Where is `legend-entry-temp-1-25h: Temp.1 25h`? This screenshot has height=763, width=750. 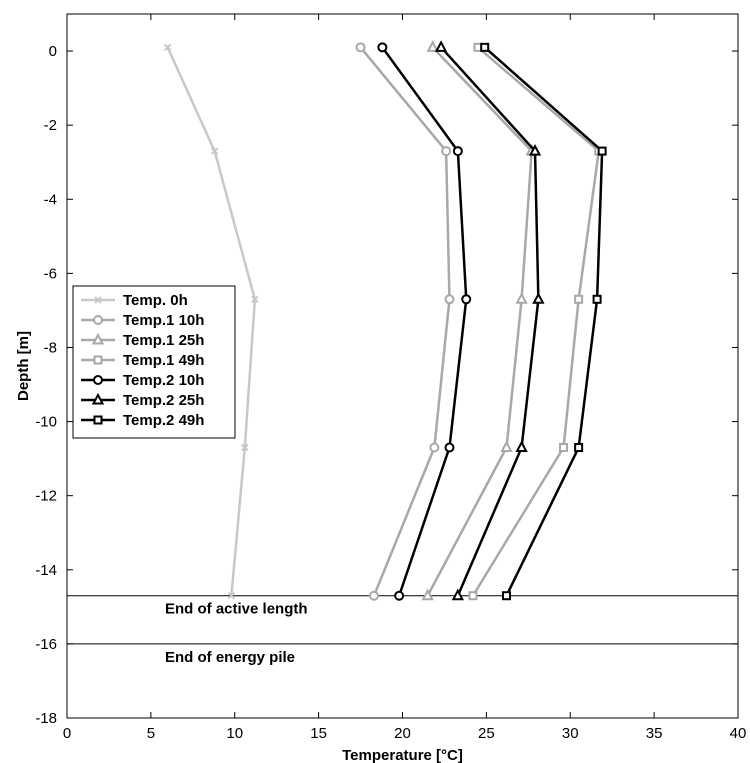 legend-entry-temp-1-25h: Temp.1 25h is located at coordinates (142, 340).